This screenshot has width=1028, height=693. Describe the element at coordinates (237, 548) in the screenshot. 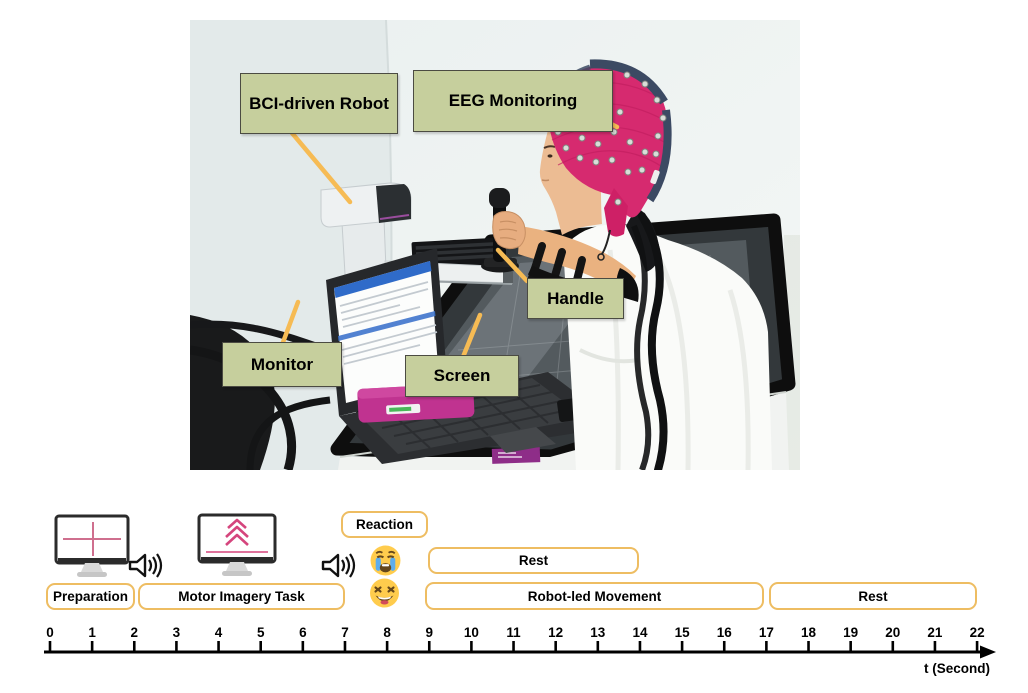

I see `arrow-cue-monitor-icon` at that location.